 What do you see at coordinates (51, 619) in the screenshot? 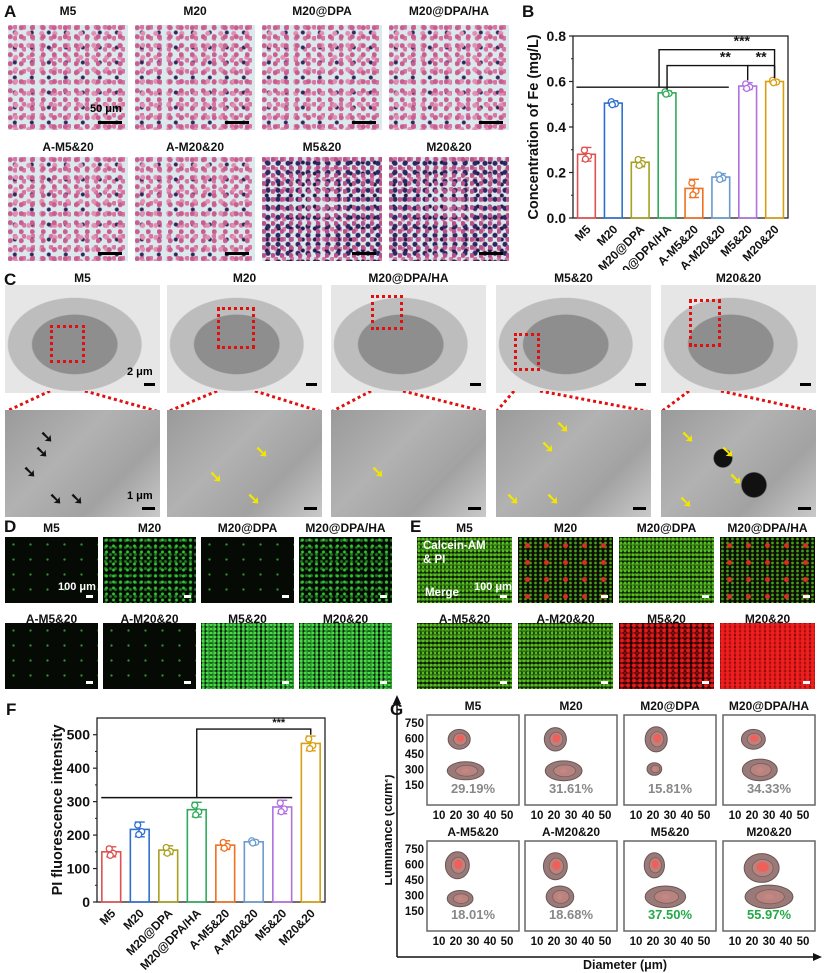
I see `image-title: A-M5&20` at bounding box center [51, 619].